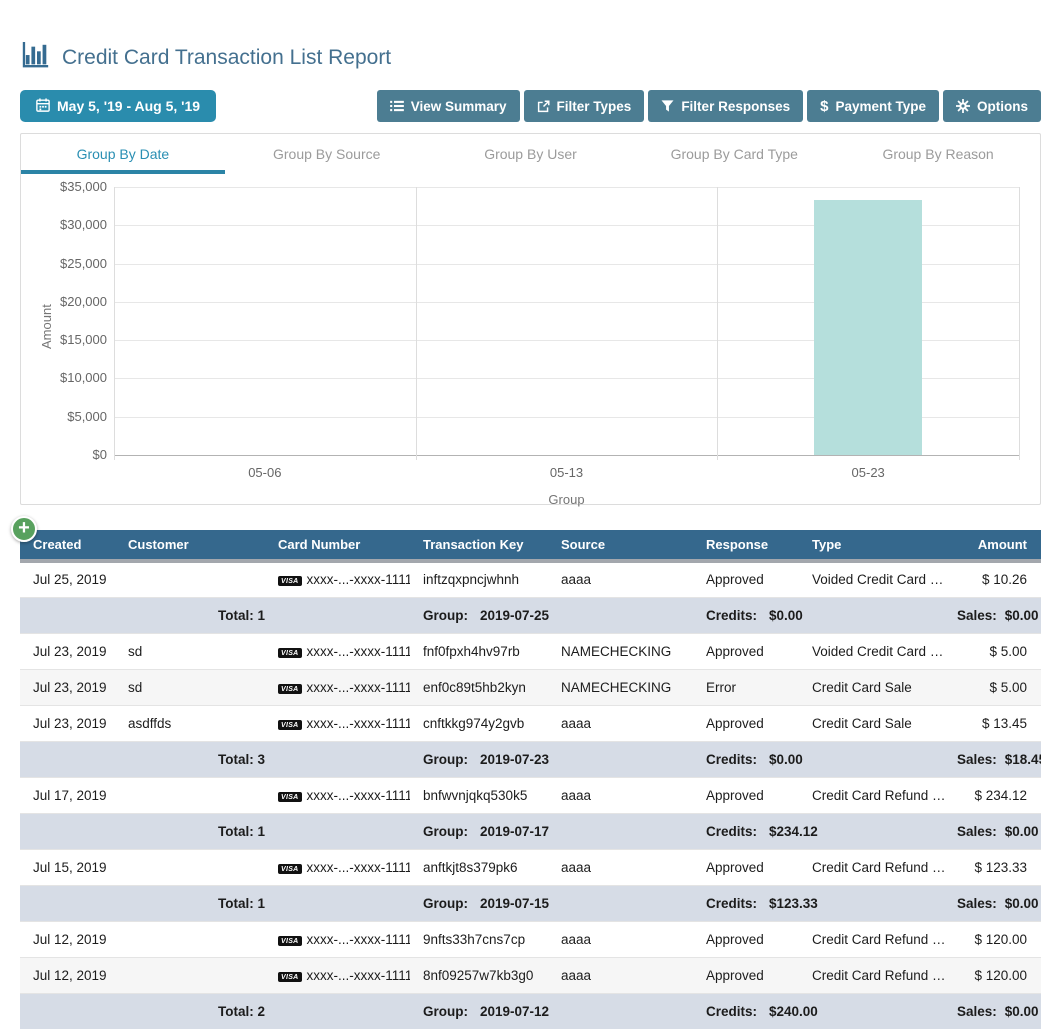 The width and height of the screenshot is (1061, 1033). I want to click on summary-group: Group: 2019-07-15, so click(551, 902).